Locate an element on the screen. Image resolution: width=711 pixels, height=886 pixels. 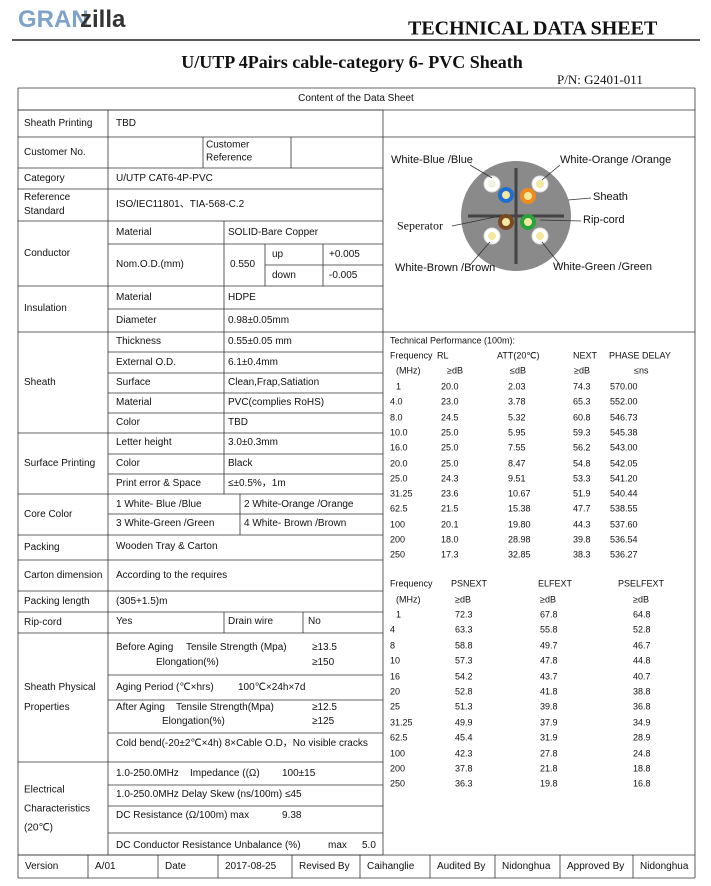
cell-text: 6.1±0.4mm is located at coordinates (253, 362).